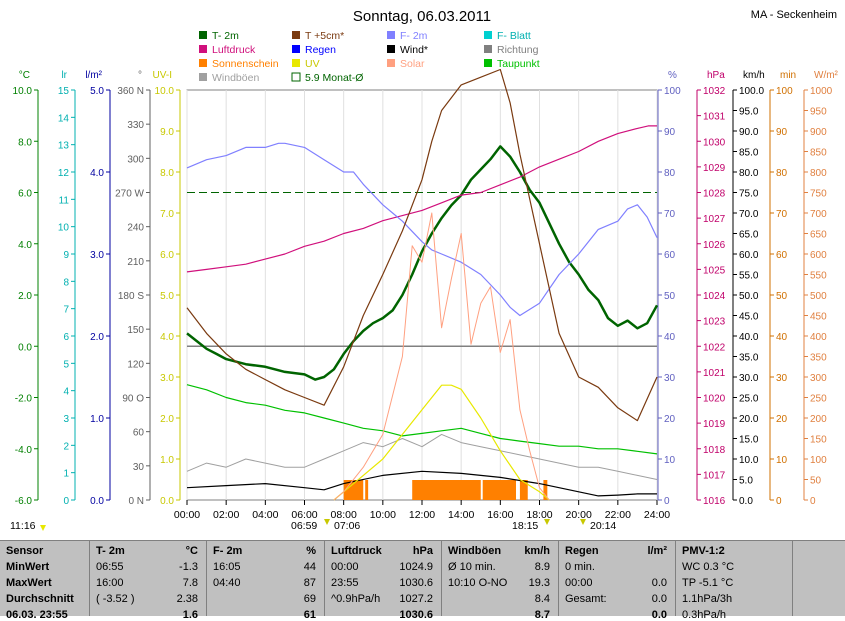 The width and height of the screenshot is (845, 621). Describe the element at coordinates (821, 91) in the screenshot. I see `axis-tick-label: 1000` at that location.